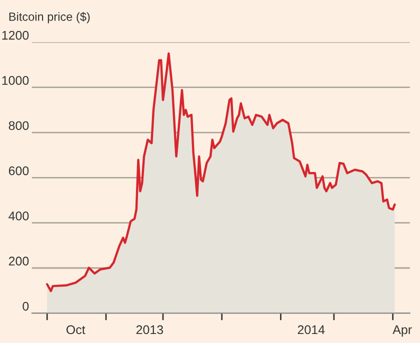  I want to click on y-tick-label: 800, so click(18, 125).